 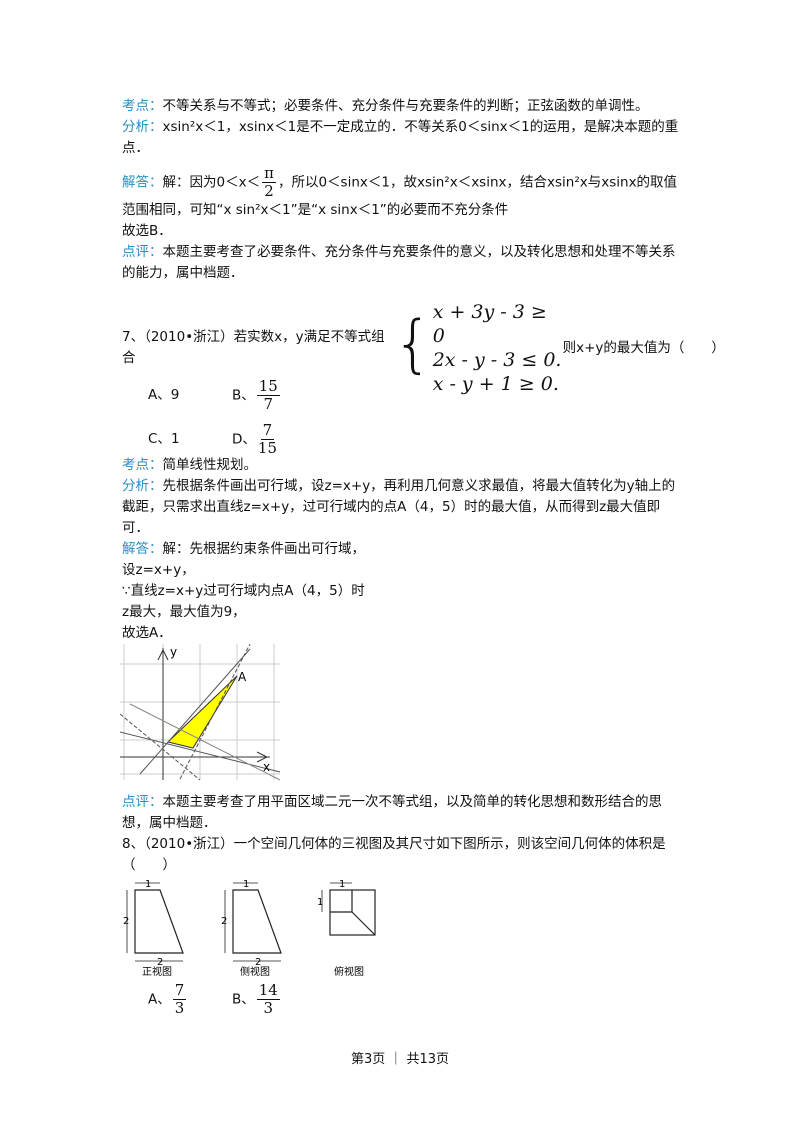 What do you see at coordinates (211, 182) in the screenshot?
I see `text: 解：因为0＜x＜` at bounding box center [211, 182].